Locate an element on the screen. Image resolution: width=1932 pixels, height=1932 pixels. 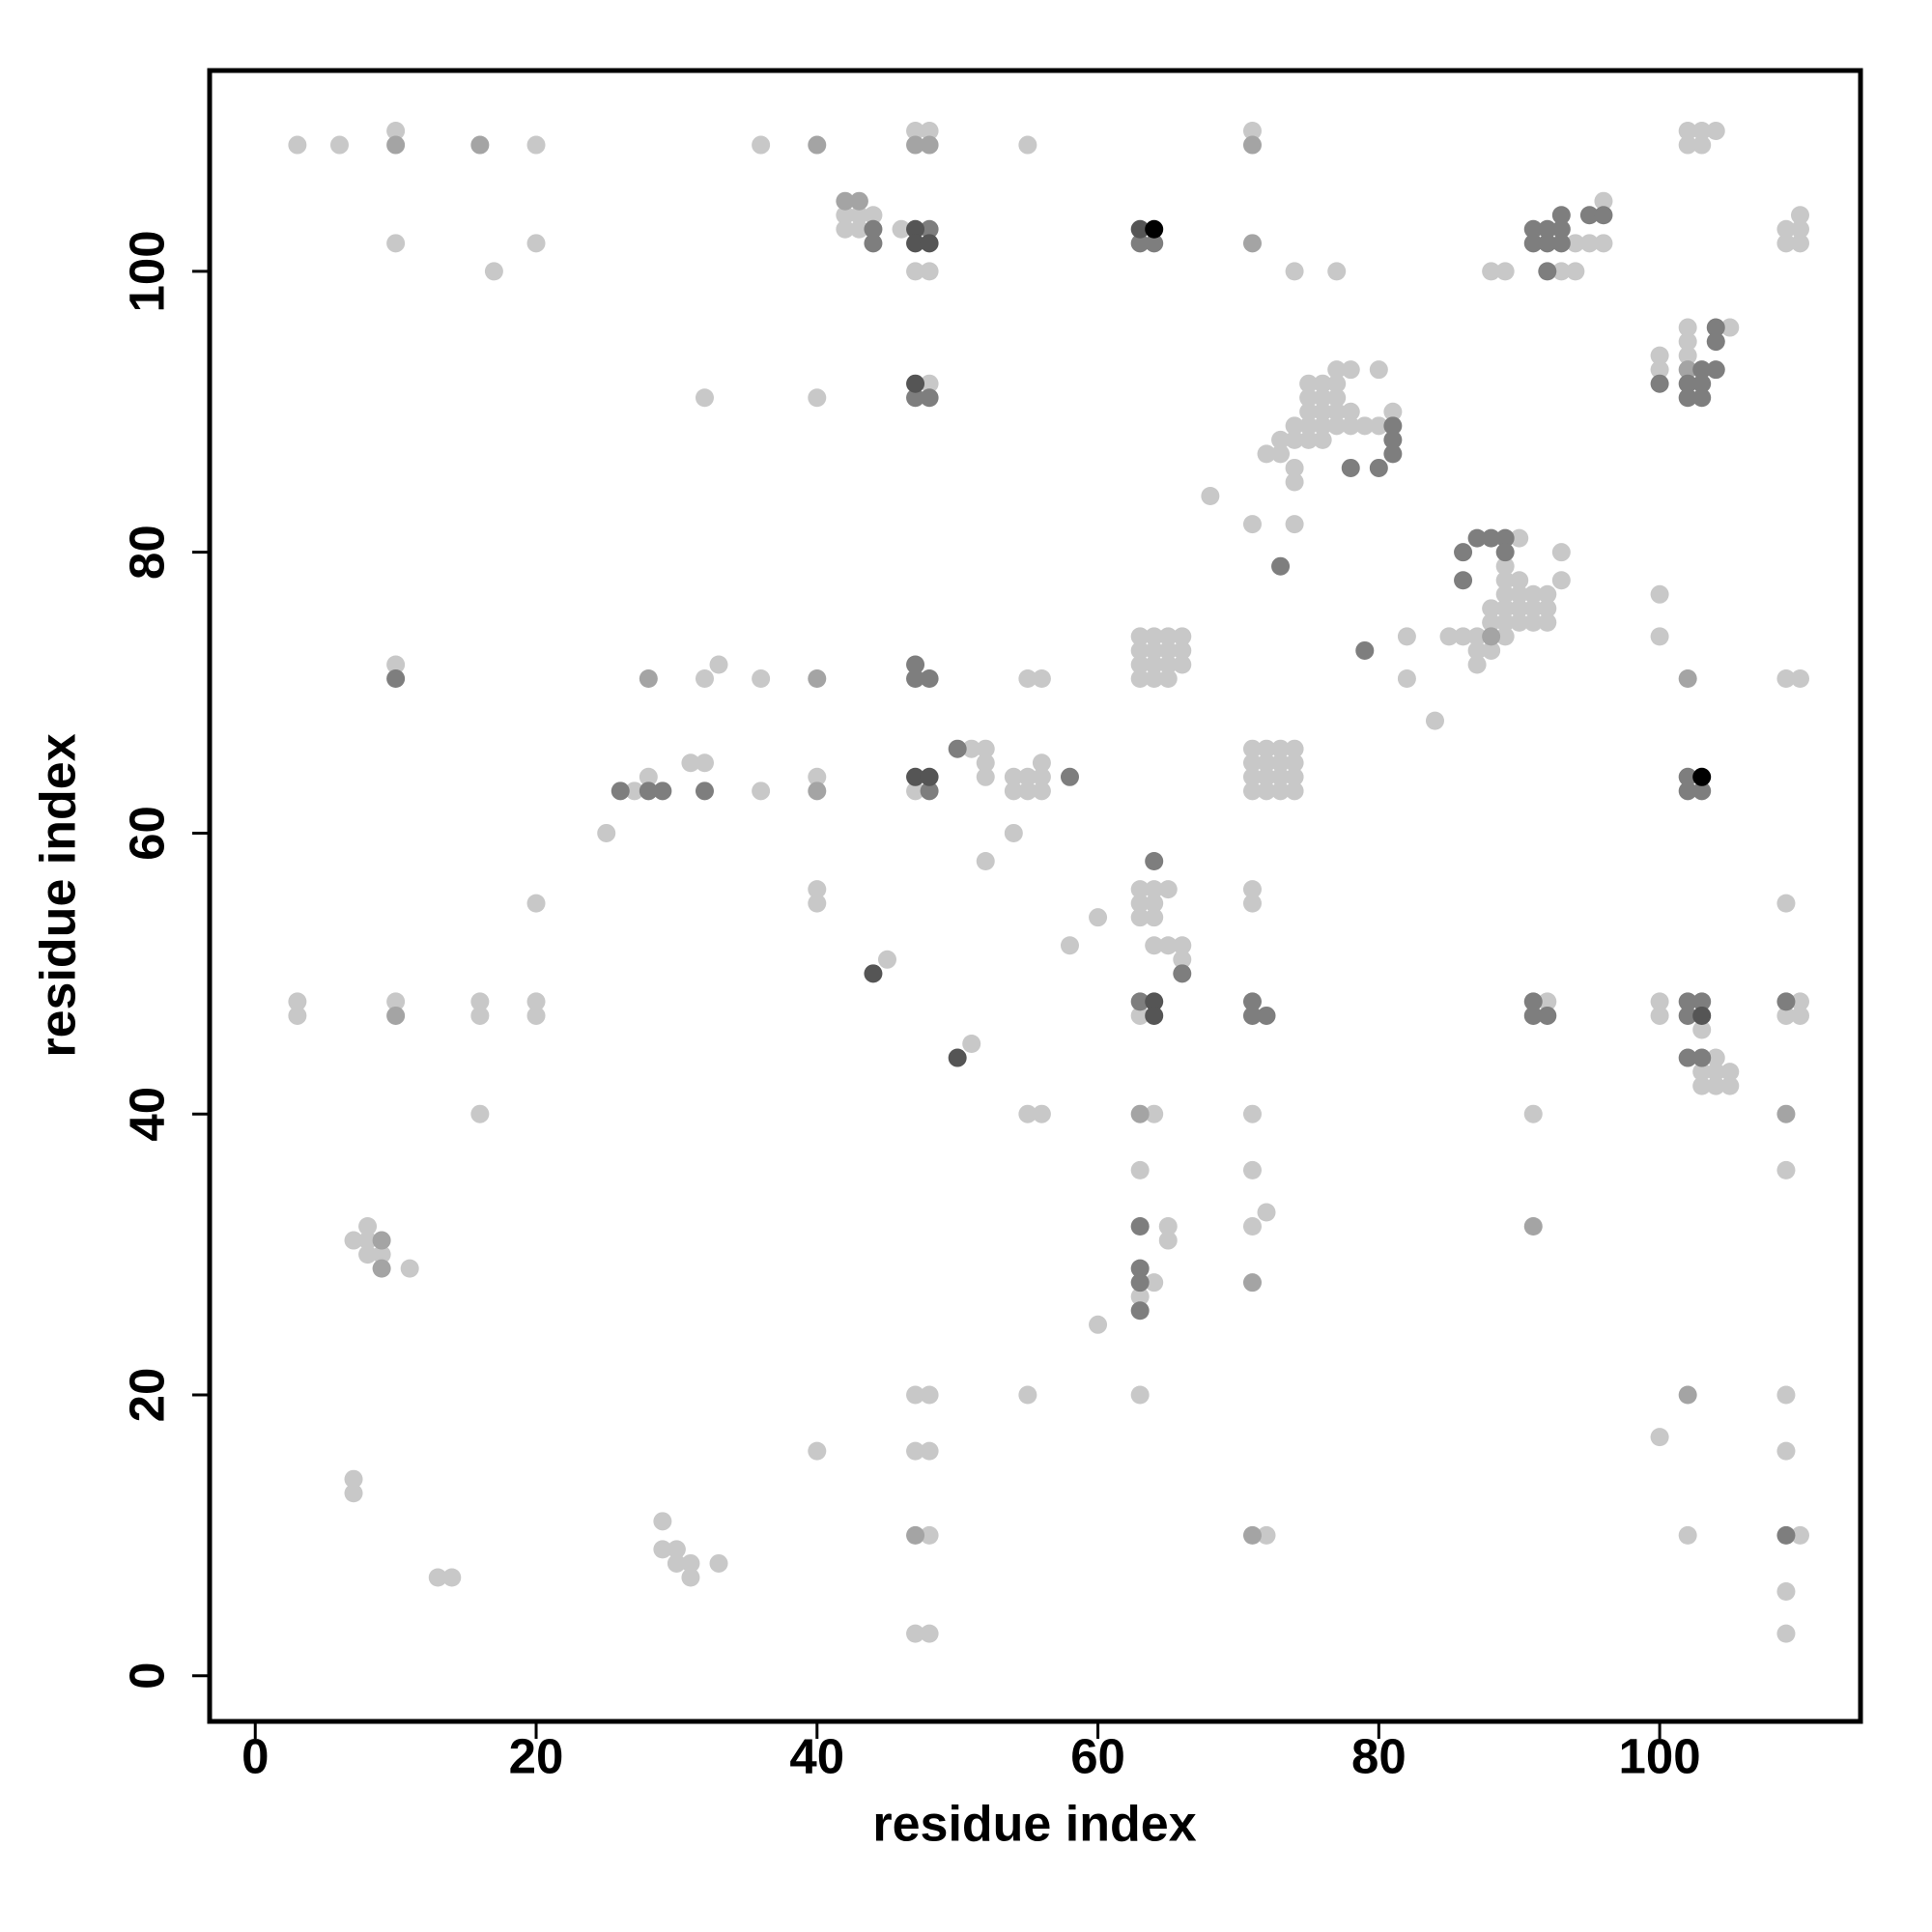
y-tick-label: 60 is located at coordinates (146, 833).